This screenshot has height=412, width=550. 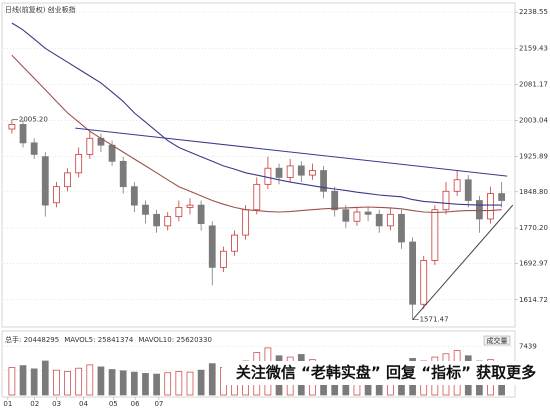 I want to click on x-tick-label: 01, so click(x=7, y=404).